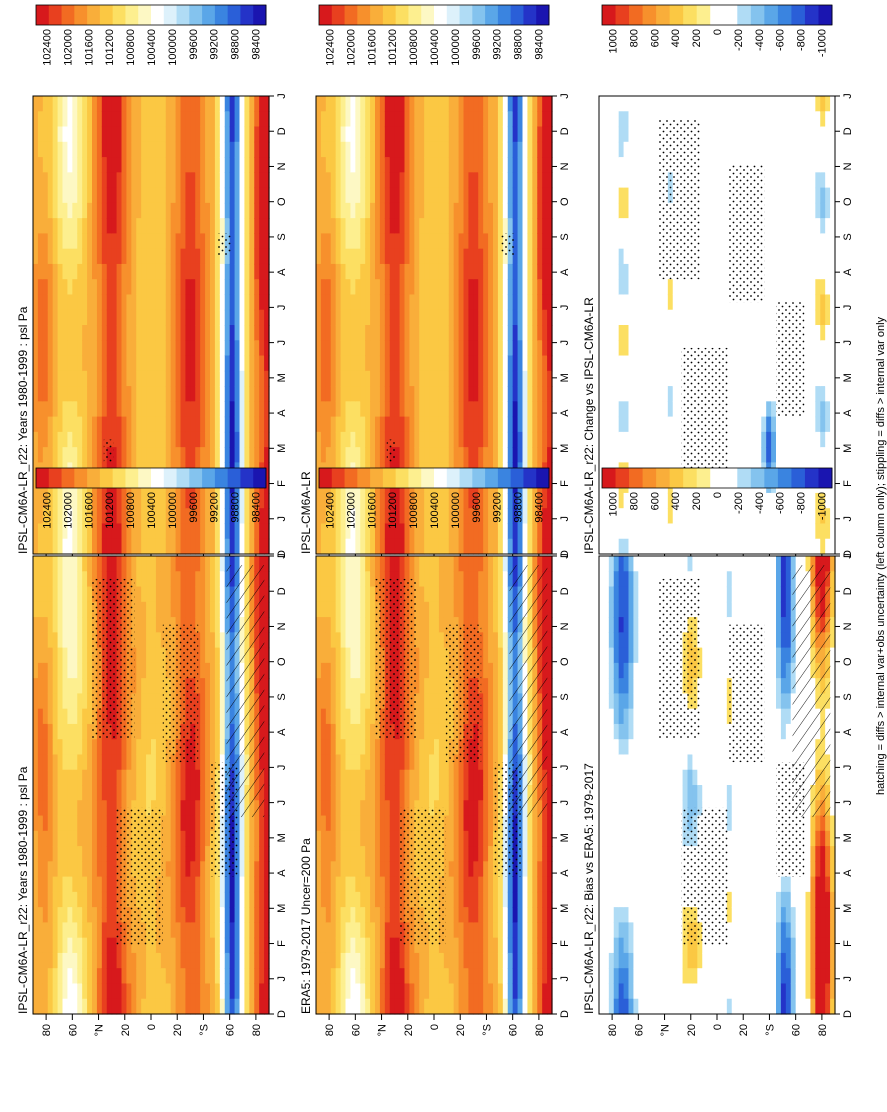 Image resolution: width=887 pixels, height=1112 pixels. I want to click on lat-axis-model-left: 80 60 °N 20 0 20 °S 60 80, so click(152, 1025).